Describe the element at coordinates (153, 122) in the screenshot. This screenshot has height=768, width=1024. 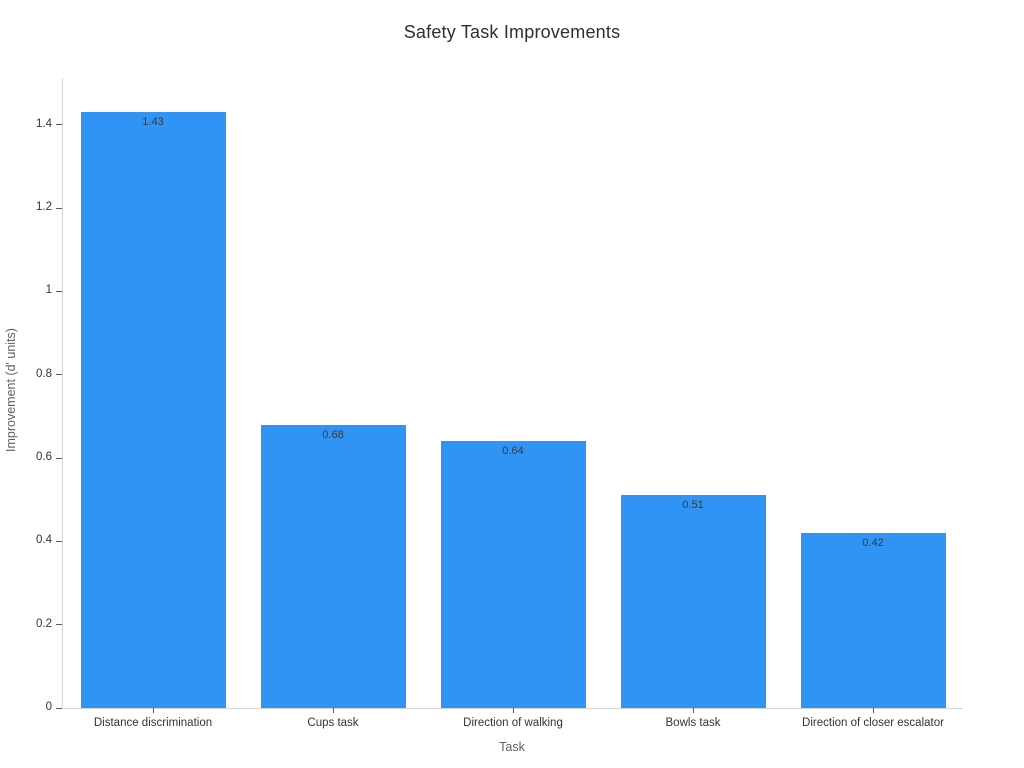
I see `bar-value-label: 1.43` at that location.